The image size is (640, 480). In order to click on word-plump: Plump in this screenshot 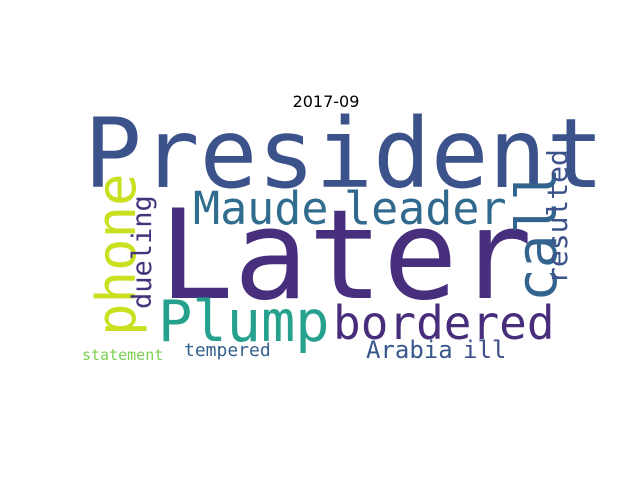, I will do `click(244, 322)`.